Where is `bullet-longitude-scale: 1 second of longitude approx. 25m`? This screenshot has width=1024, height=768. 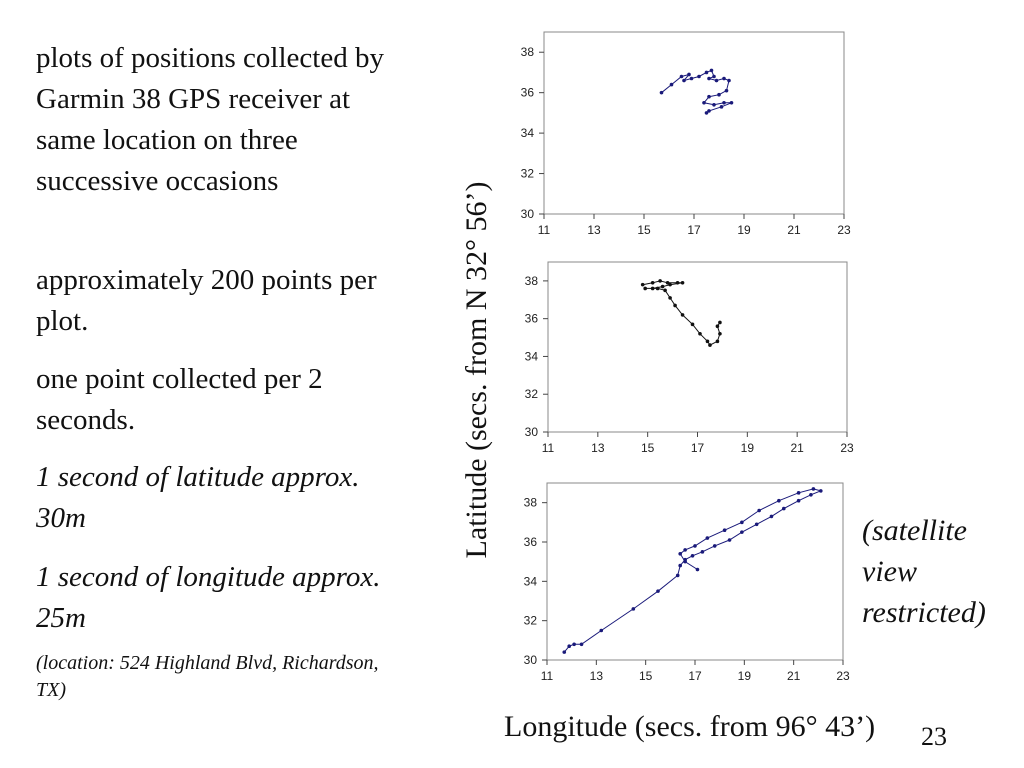
bullet-longitude-scale: 1 second of longitude approx. 25m is located at coordinates (208, 597).